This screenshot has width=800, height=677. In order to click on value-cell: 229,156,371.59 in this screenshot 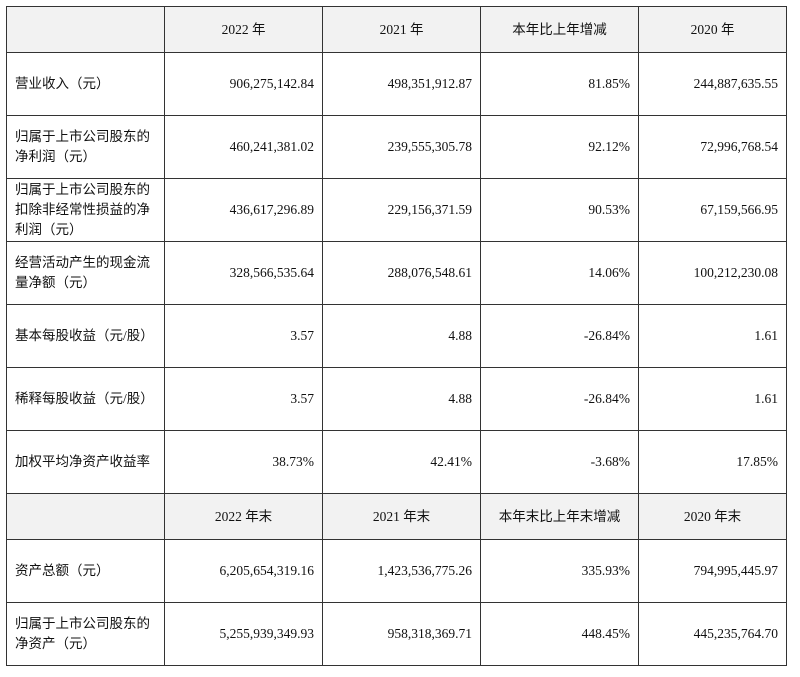, I will do `click(401, 210)`.